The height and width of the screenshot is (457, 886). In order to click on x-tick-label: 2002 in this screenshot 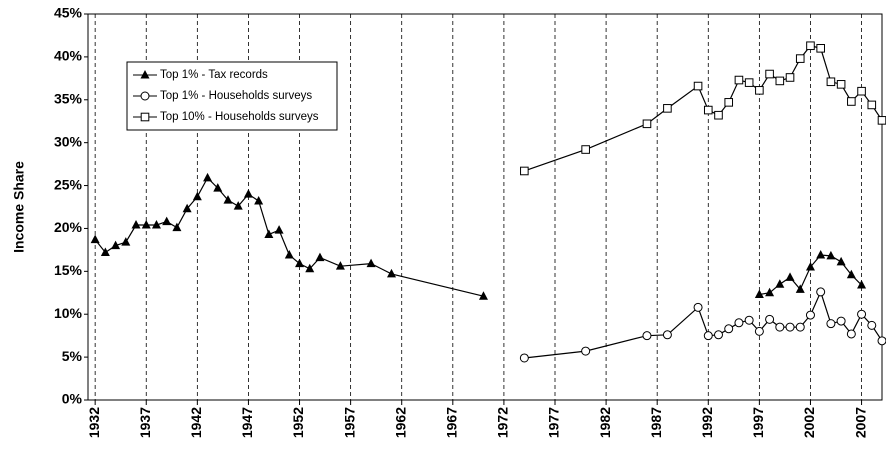, I will do `click(809, 422)`.